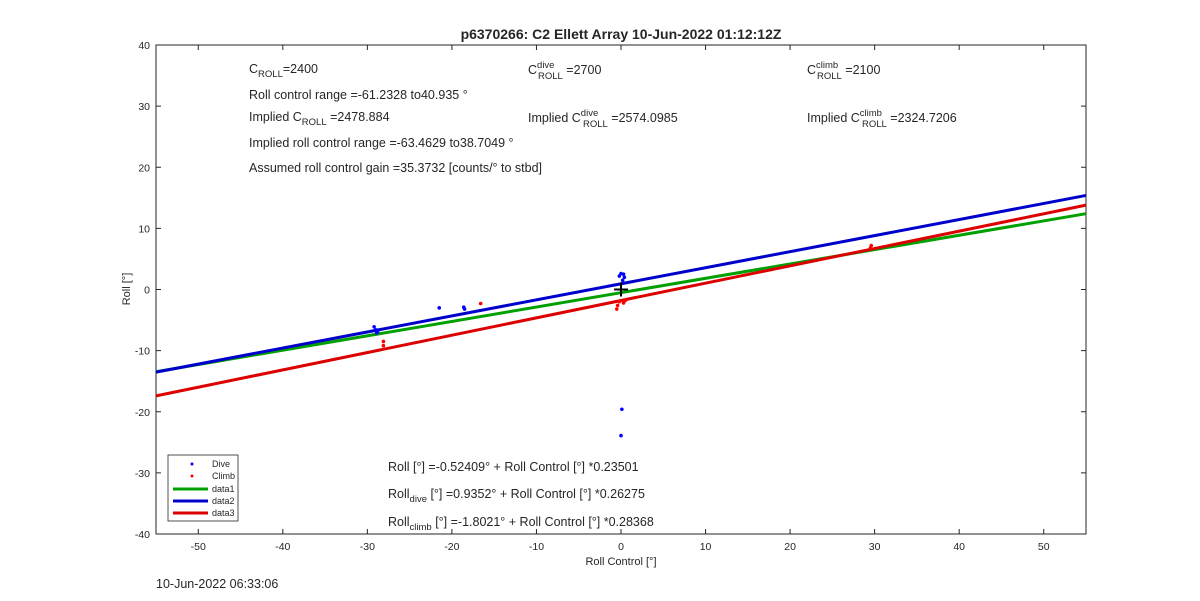 The image size is (1200, 601). What do you see at coordinates (223, 476) in the screenshot?
I see `legend-label-climb: Climb` at bounding box center [223, 476].